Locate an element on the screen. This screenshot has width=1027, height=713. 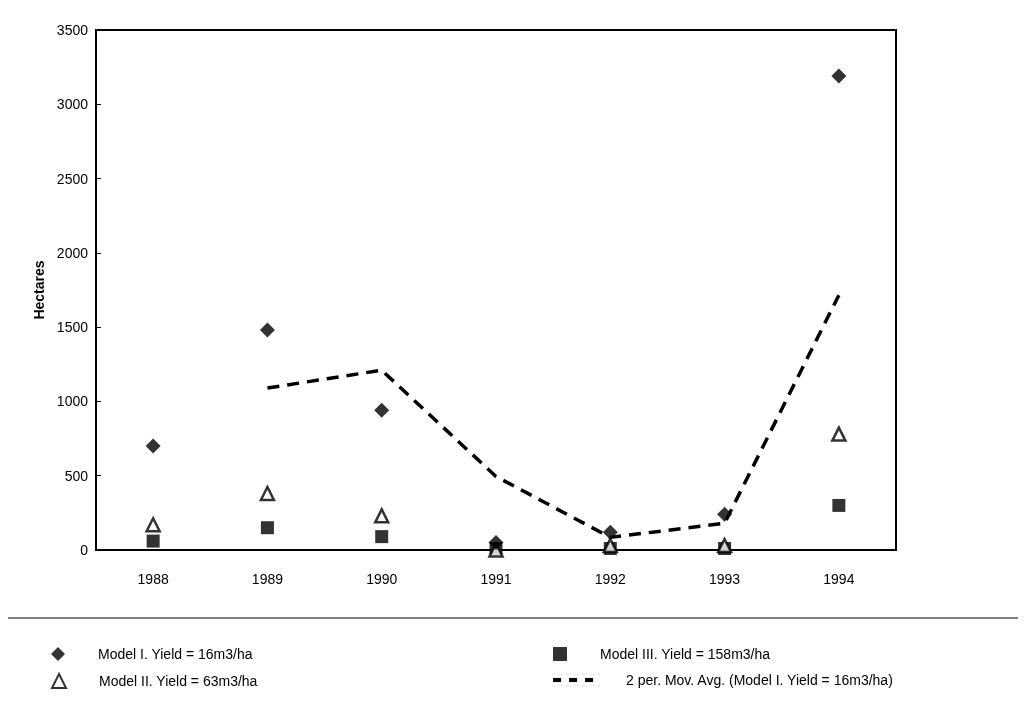
x-tick-label: 1989 is located at coordinates (267, 579).